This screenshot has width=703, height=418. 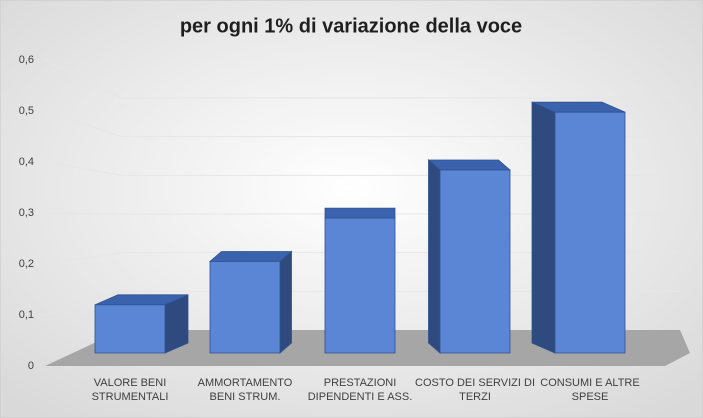 What do you see at coordinates (590, 390) in the screenshot?
I see `x-tick-label: CONSUMI E ALTRE SPESE` at bounding box center [590, 390].